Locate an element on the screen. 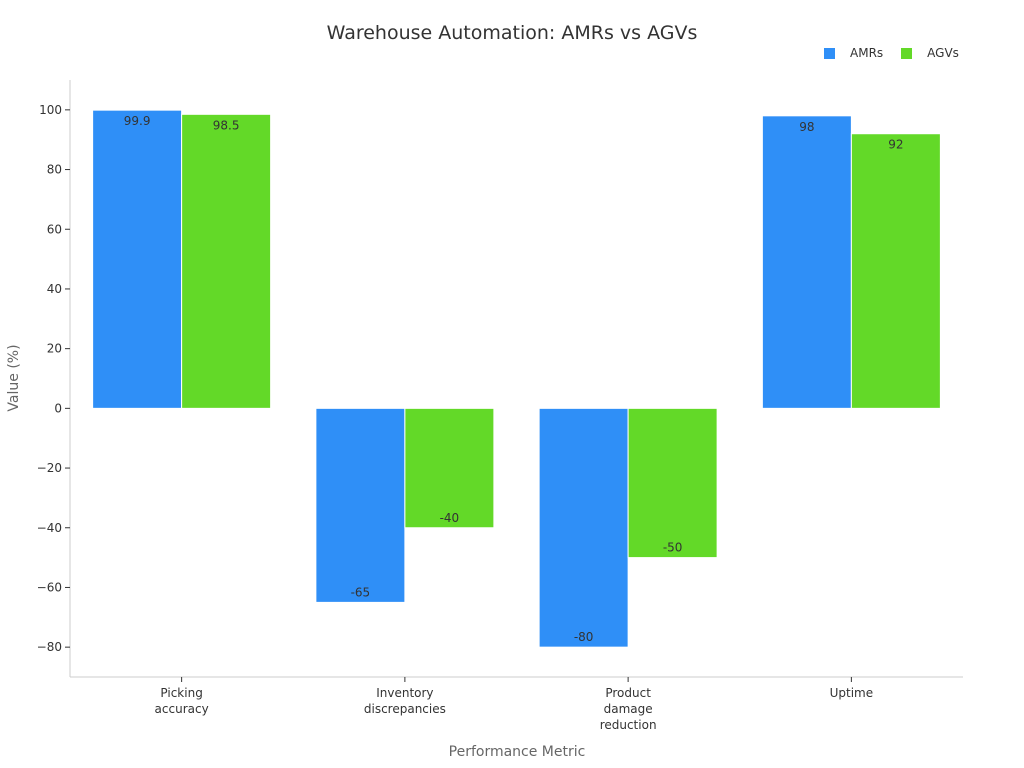 Image resolution: width=1024 pixels, height=768 pixels. y-tick-label: 40 is located at coordinates (54, 289).